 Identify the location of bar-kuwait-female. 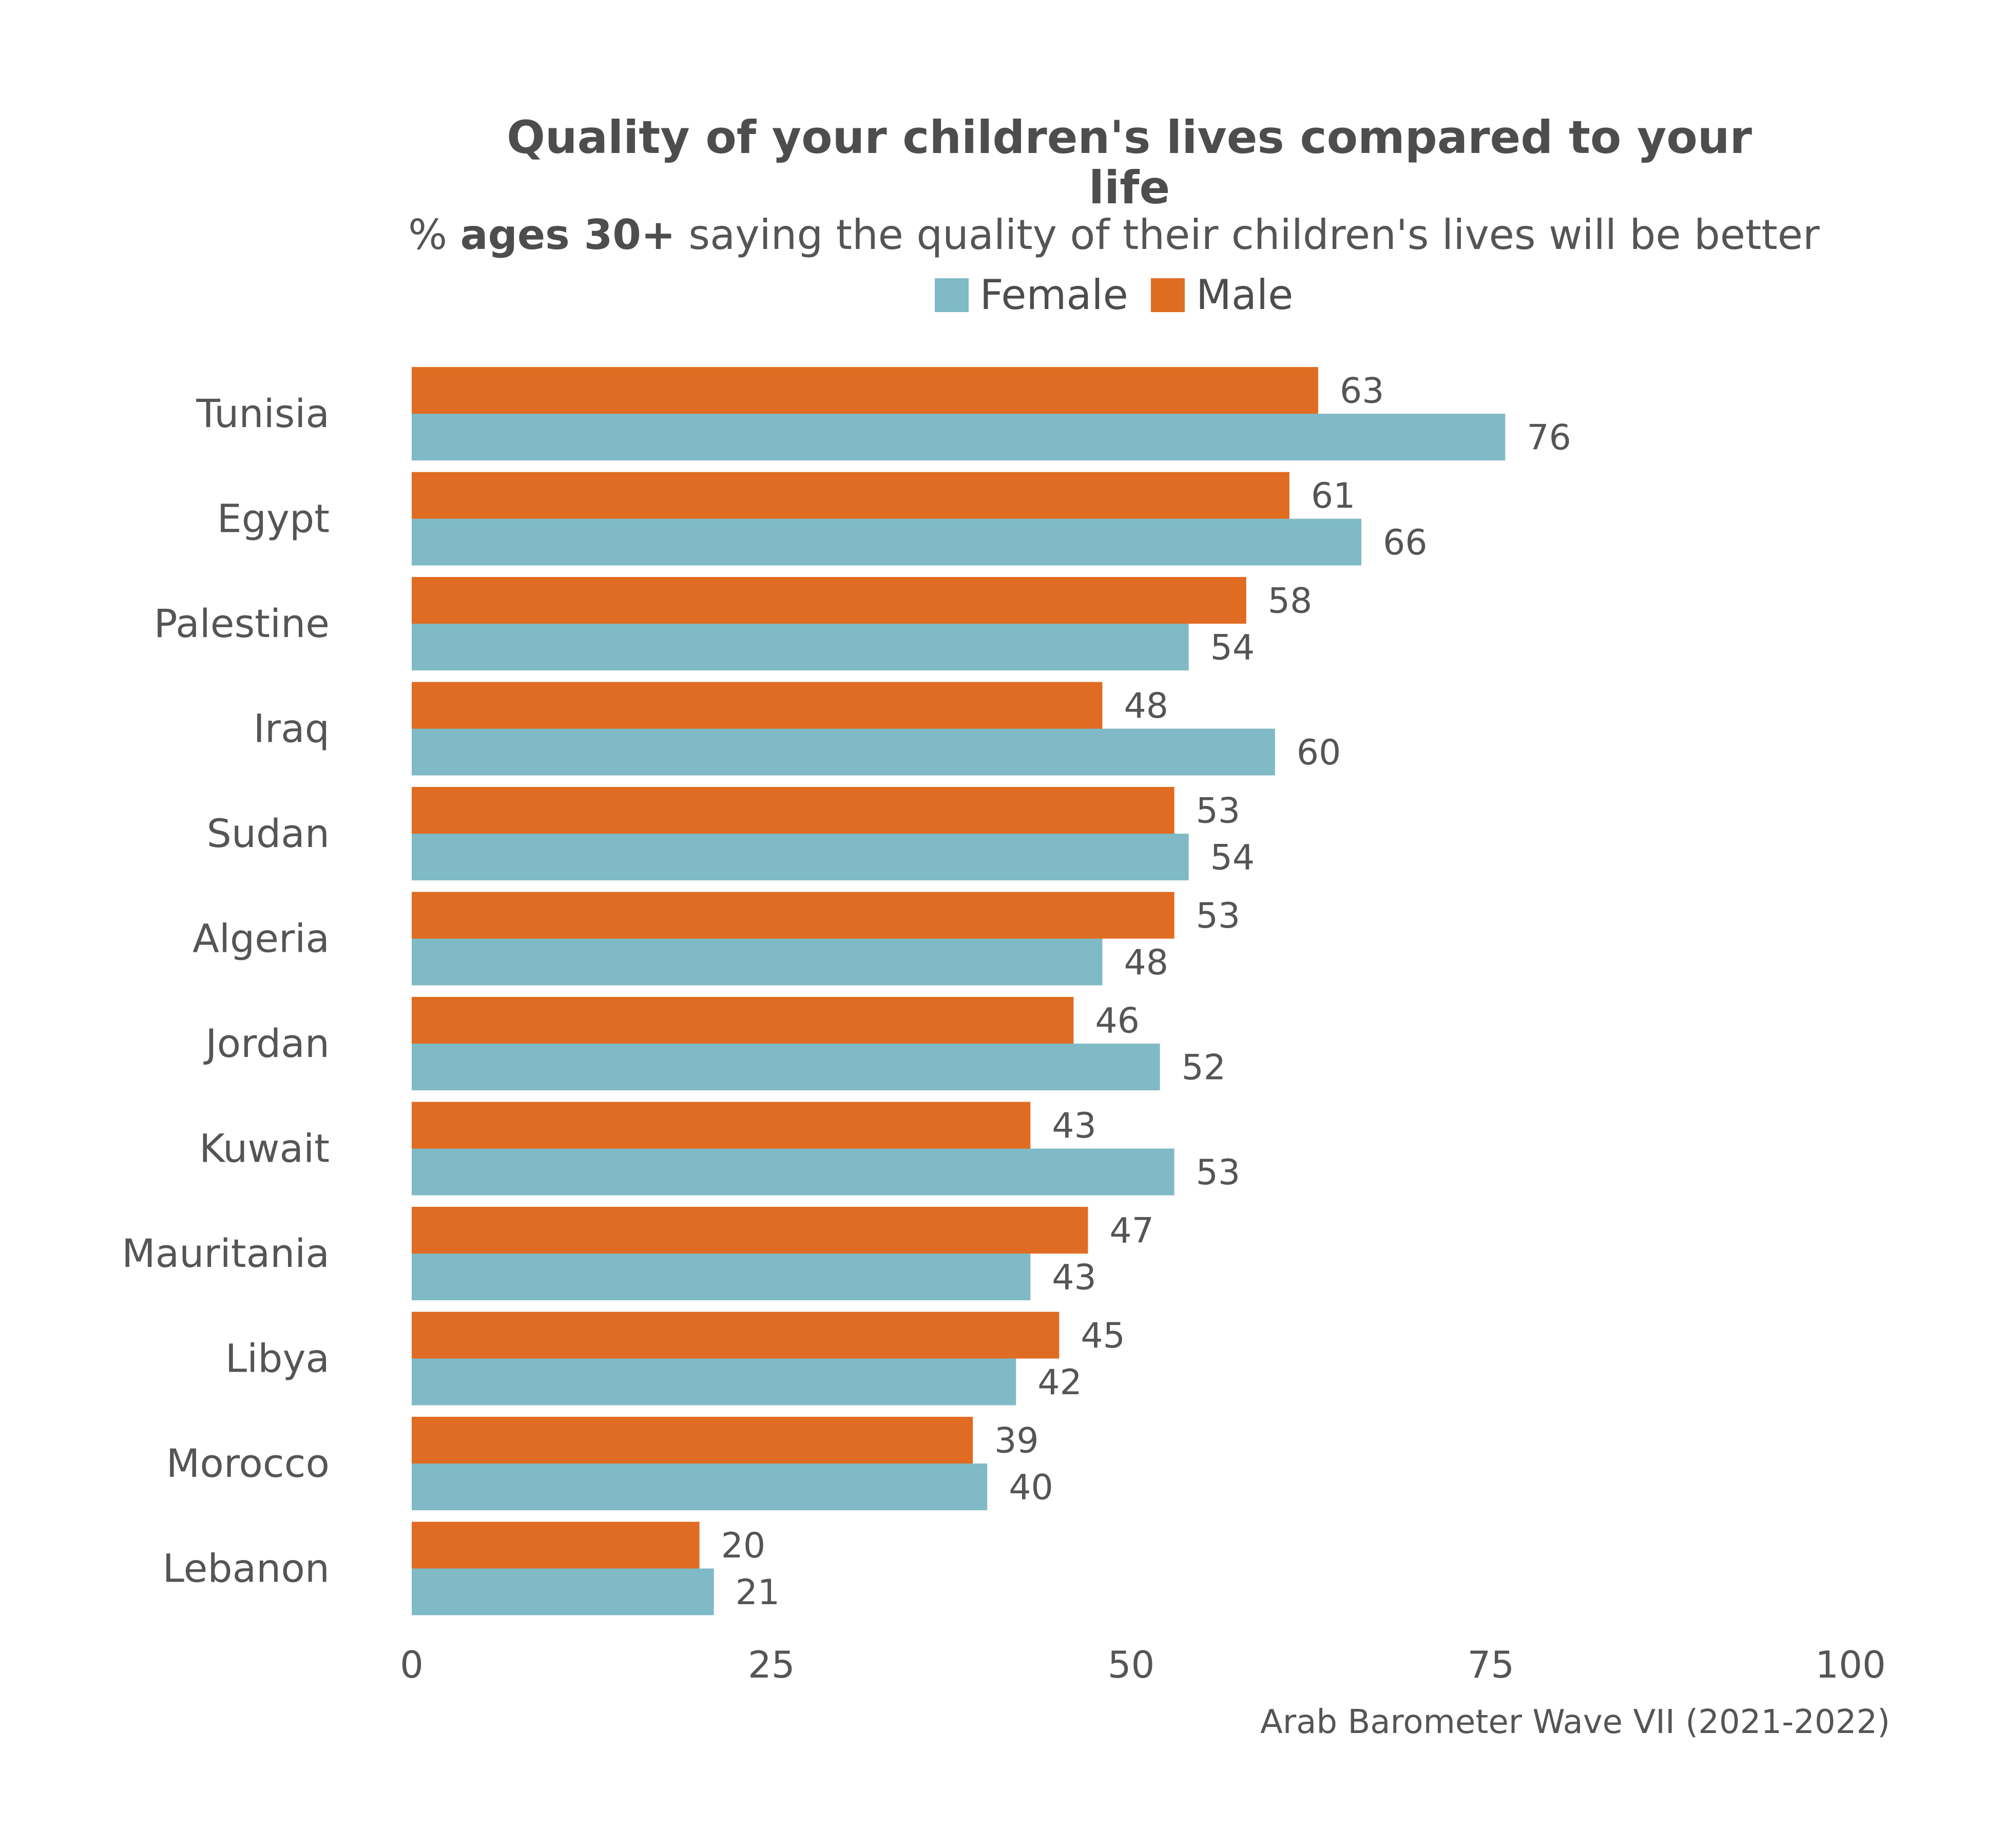
(793, 1172).